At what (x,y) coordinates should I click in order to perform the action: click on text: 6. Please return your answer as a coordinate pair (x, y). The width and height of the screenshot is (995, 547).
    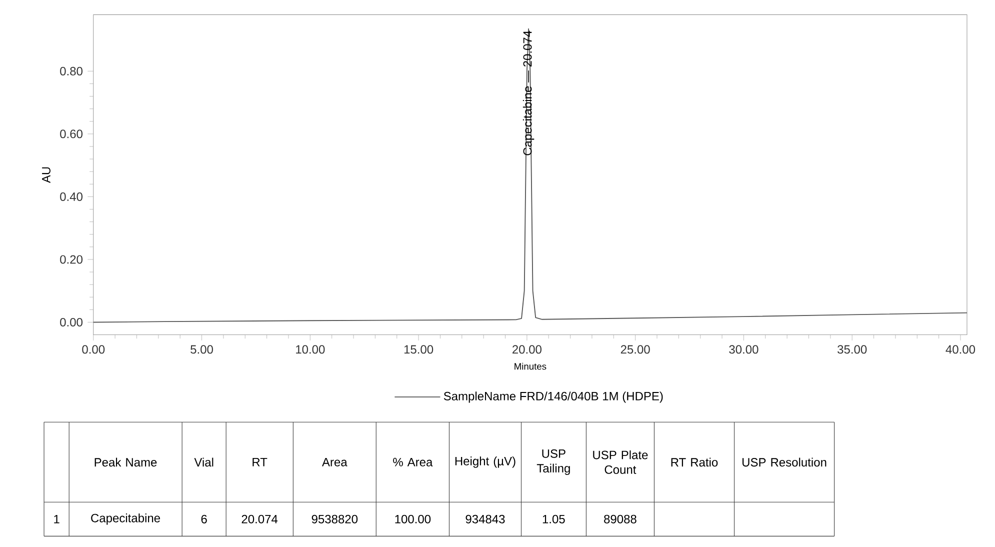
    Looking at the image, I should click on (204, 519).